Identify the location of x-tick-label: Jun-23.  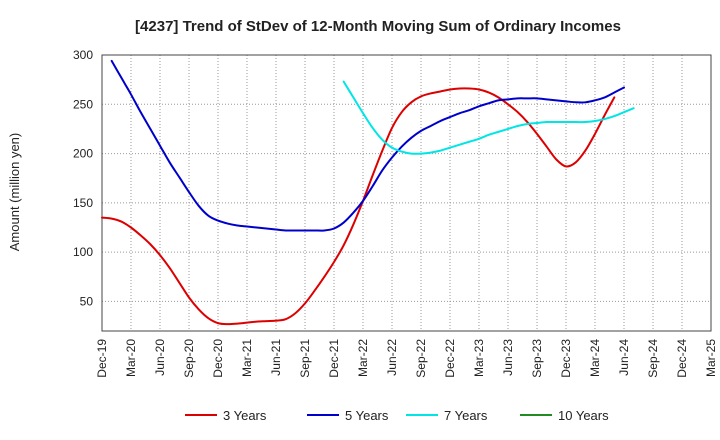
(508, 357).